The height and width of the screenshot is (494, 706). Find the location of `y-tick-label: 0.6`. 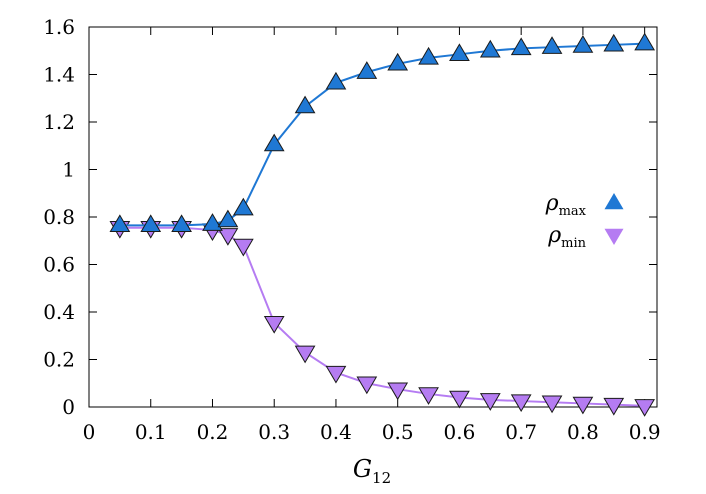

y-tick-label: 0.6 is located at coordinates (59, 265).